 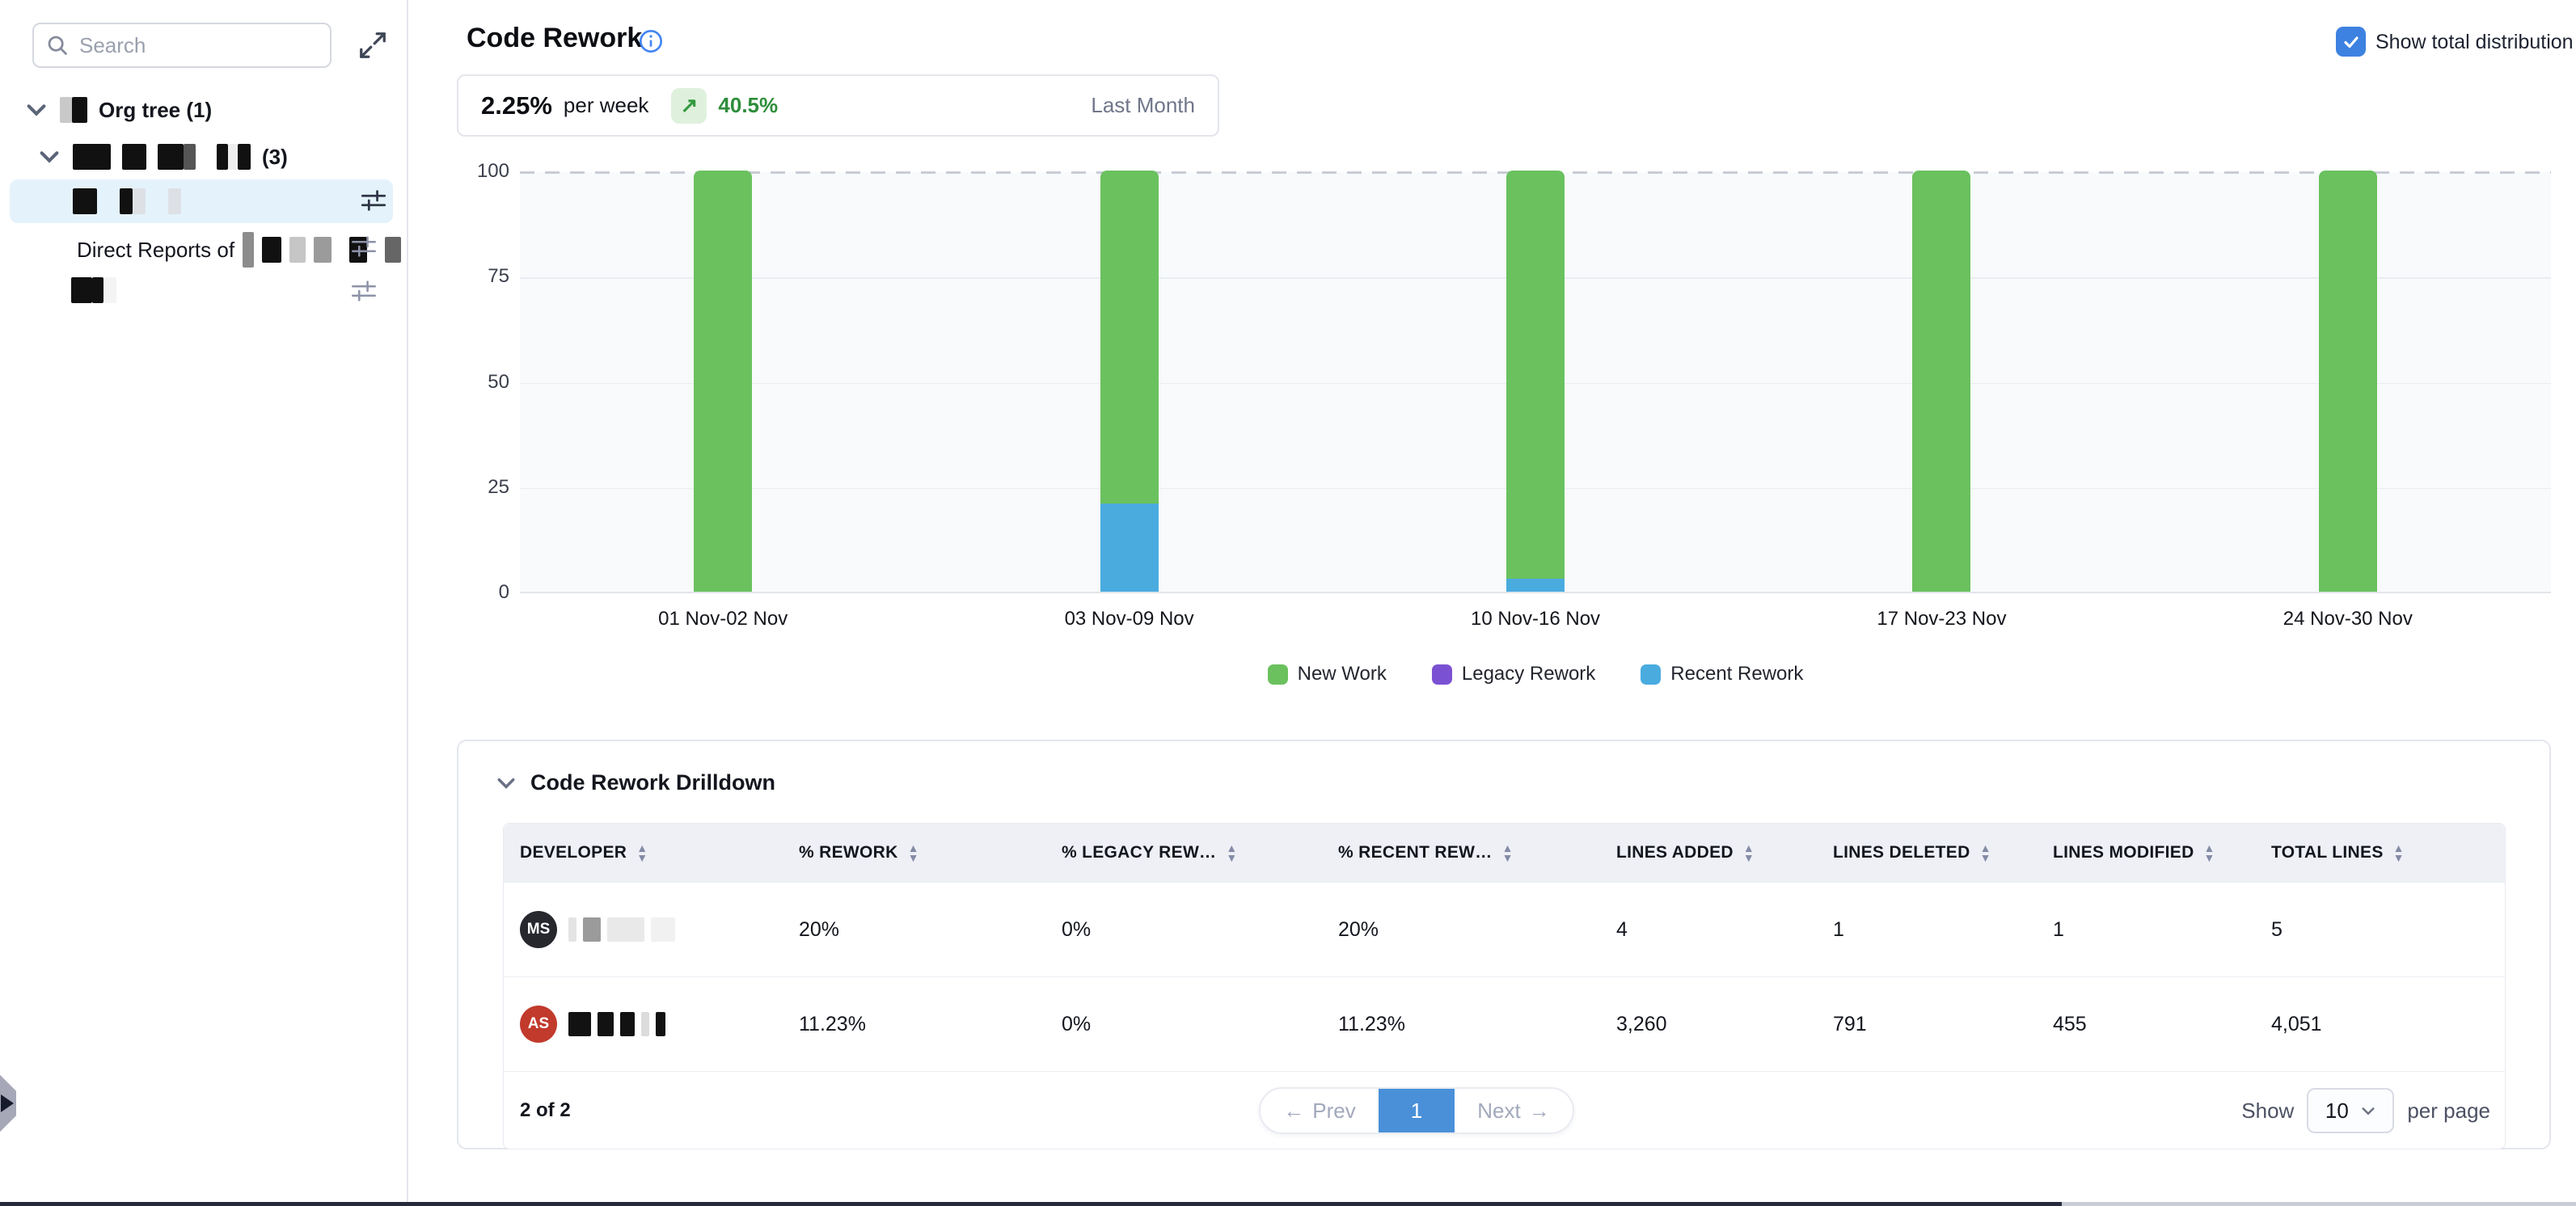 I want to click on page-title: Code Rework, so click(x=555, y=38).